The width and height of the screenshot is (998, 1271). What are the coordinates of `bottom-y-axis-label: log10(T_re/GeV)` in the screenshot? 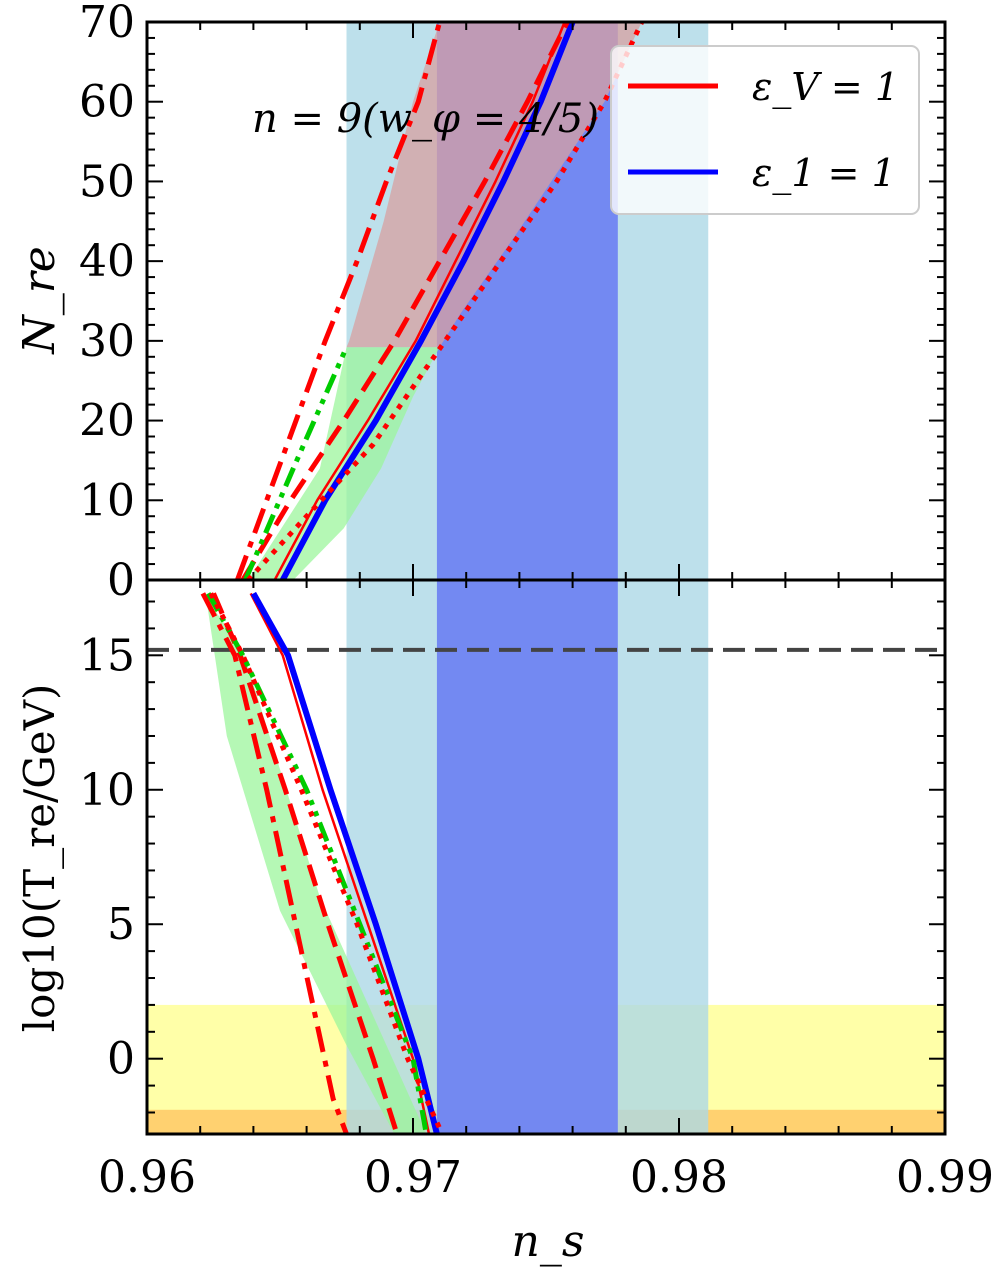 It's located at (39, 858).